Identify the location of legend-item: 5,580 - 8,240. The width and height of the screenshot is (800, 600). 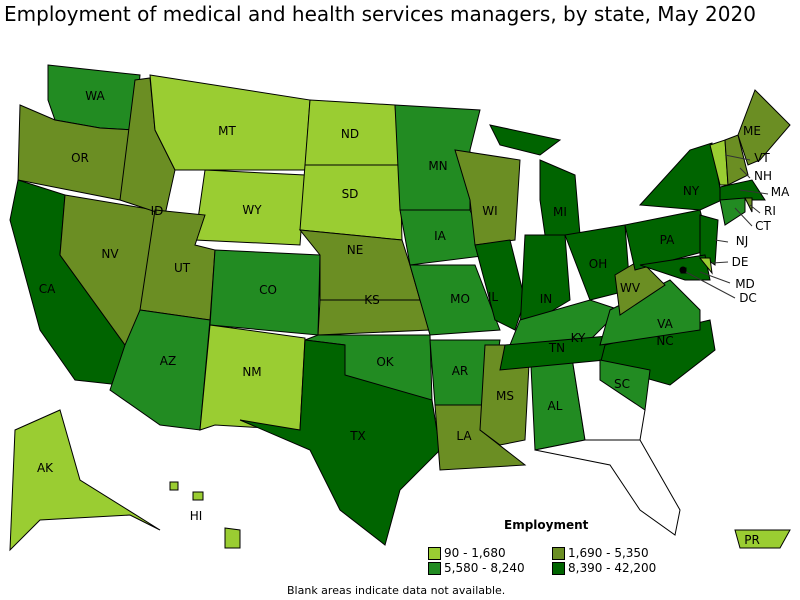
(476, 568).